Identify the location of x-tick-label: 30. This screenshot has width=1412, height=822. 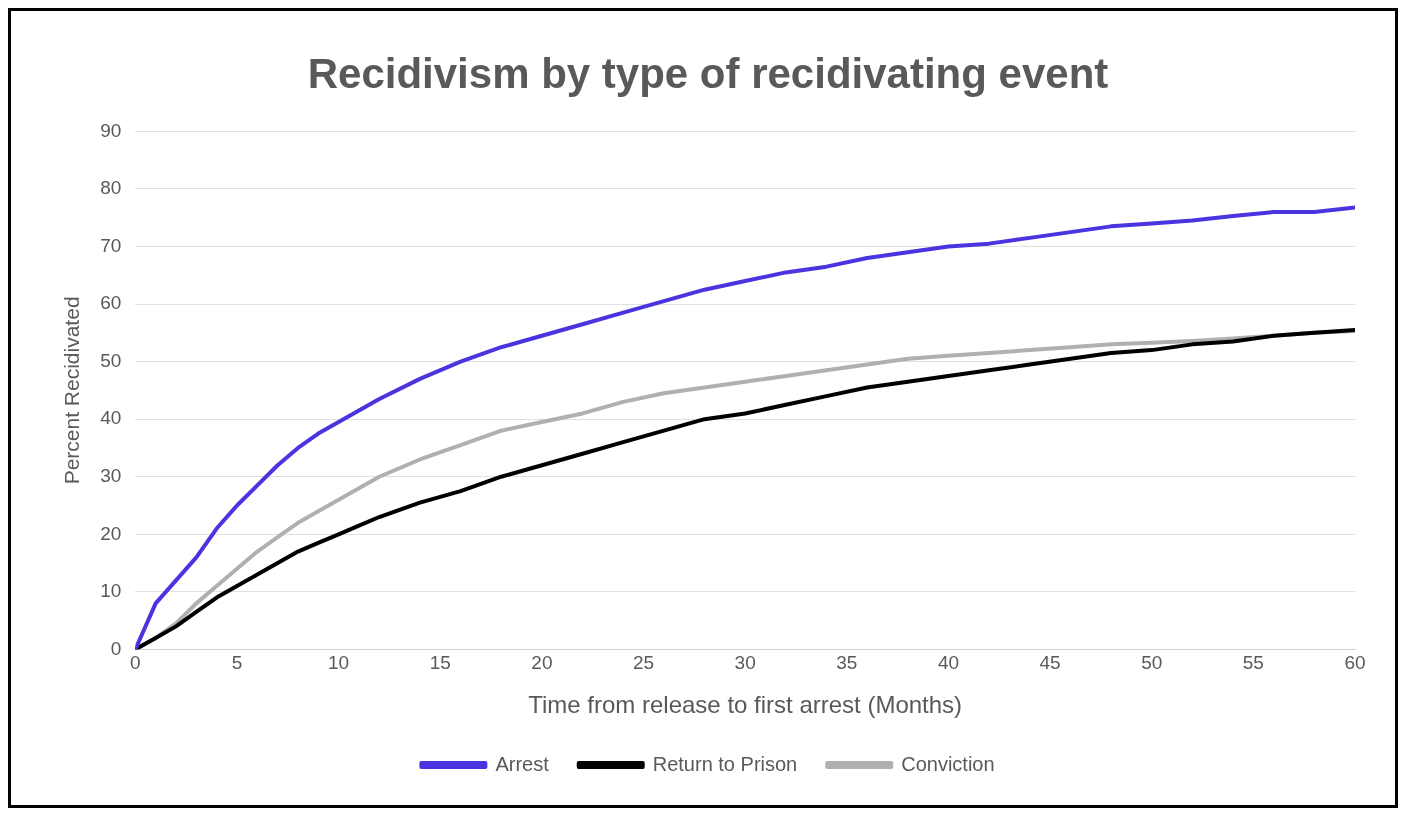
(745, 663).